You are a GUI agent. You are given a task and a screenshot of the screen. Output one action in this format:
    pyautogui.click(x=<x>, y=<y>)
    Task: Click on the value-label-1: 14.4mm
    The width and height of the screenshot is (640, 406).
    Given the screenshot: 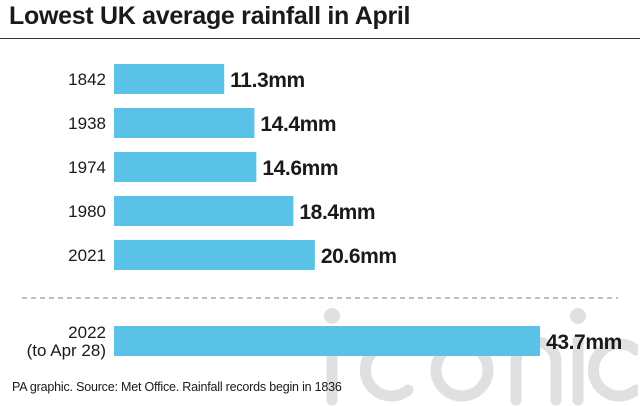 What is the action you would take?
    pyautogui.click(x=298, y=124)
    